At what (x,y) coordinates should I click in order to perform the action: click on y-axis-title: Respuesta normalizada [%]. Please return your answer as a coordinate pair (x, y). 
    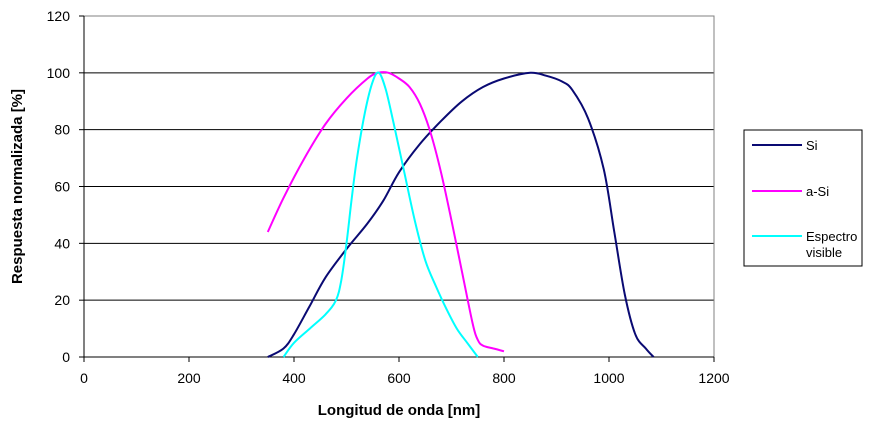
    Looking at the image, I should click on (17, 186).